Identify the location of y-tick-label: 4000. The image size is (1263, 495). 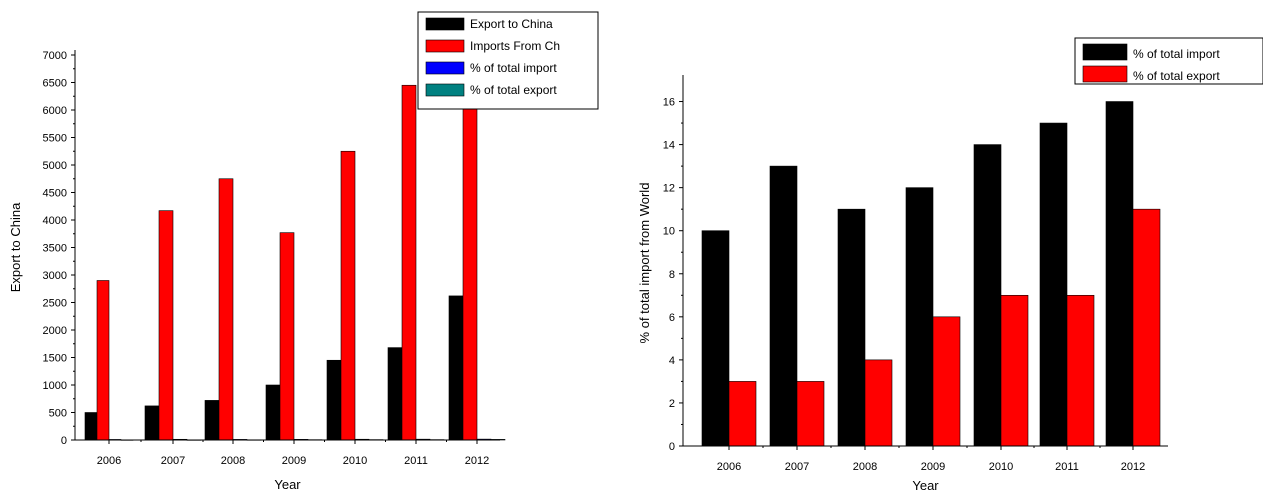
(55, 221).